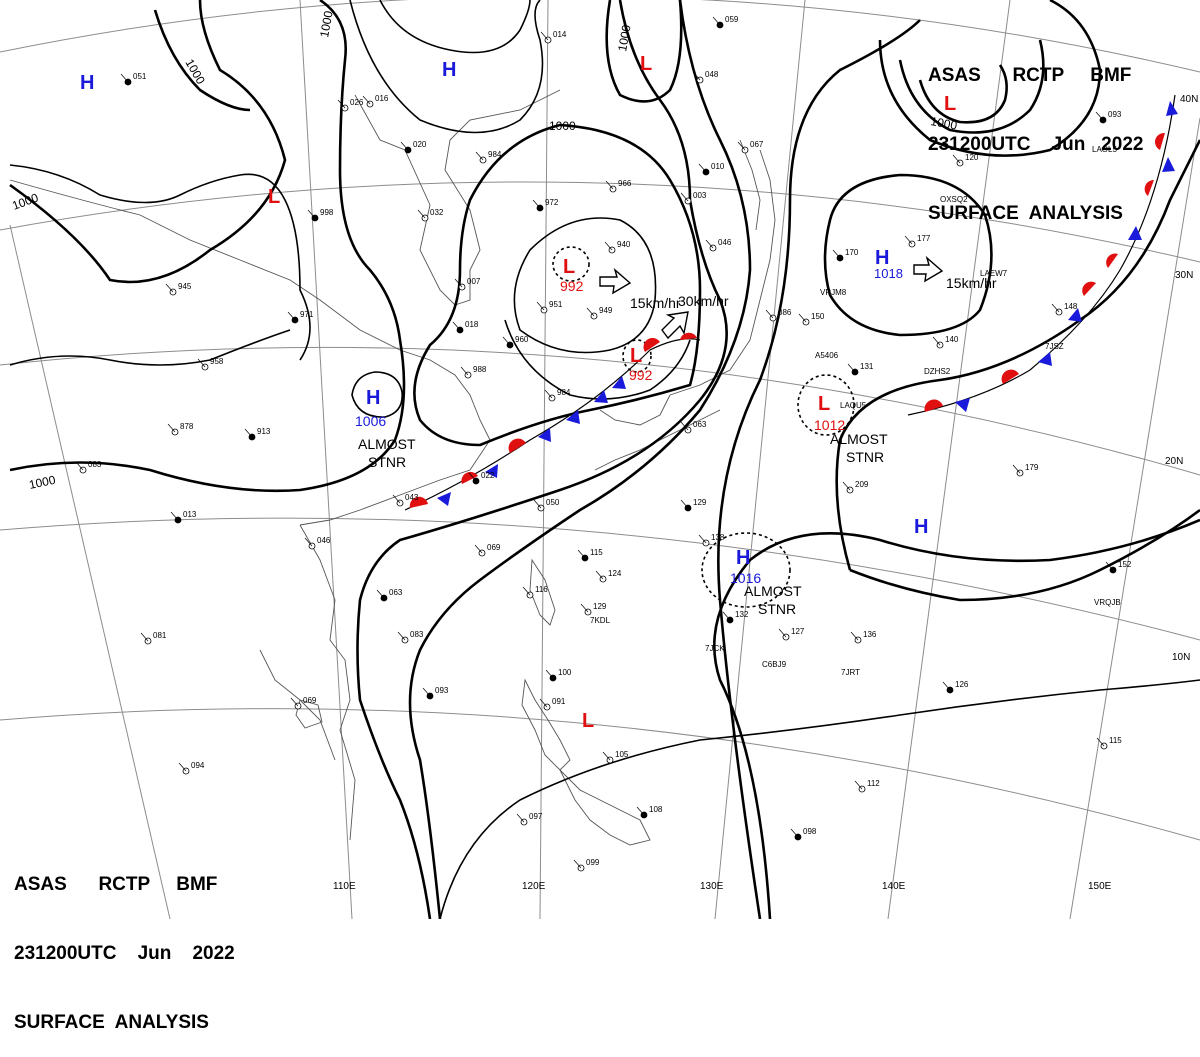 This screenshot has width=1200, height=1057. What do you see at coordinates (552, 421) in the screenshot?
I see `stationary-front-west` at bounding box center [552, 421].